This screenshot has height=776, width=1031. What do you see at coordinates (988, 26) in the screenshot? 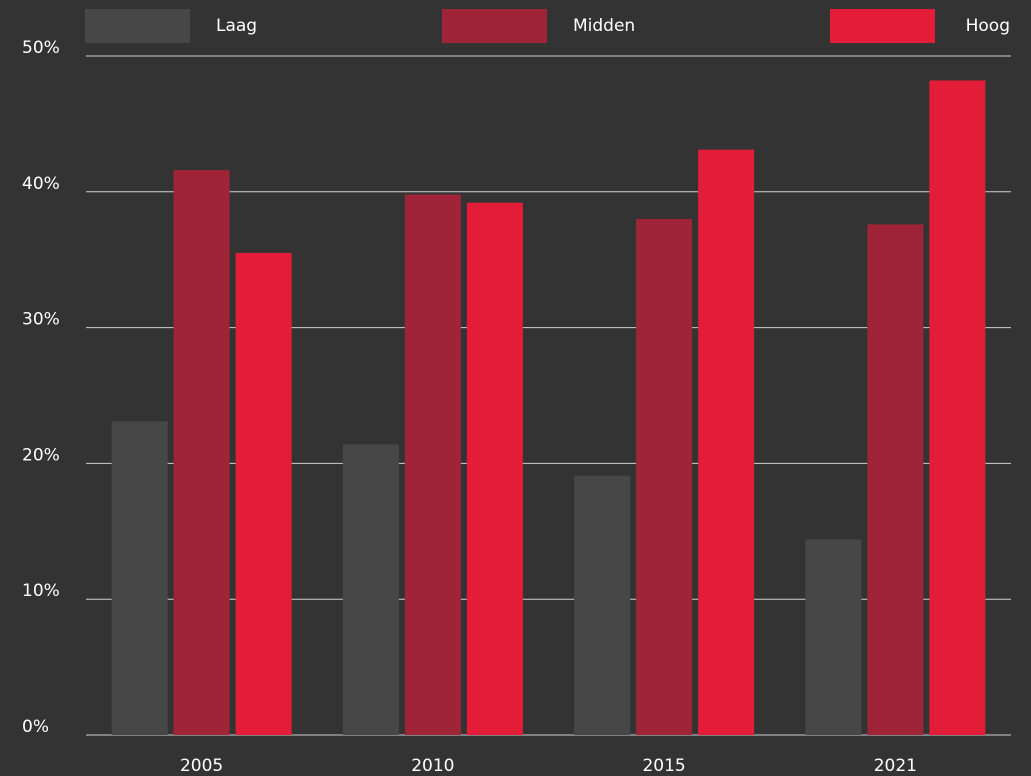
I see `legend-label: Hoog` at bounding box center [988, 26].